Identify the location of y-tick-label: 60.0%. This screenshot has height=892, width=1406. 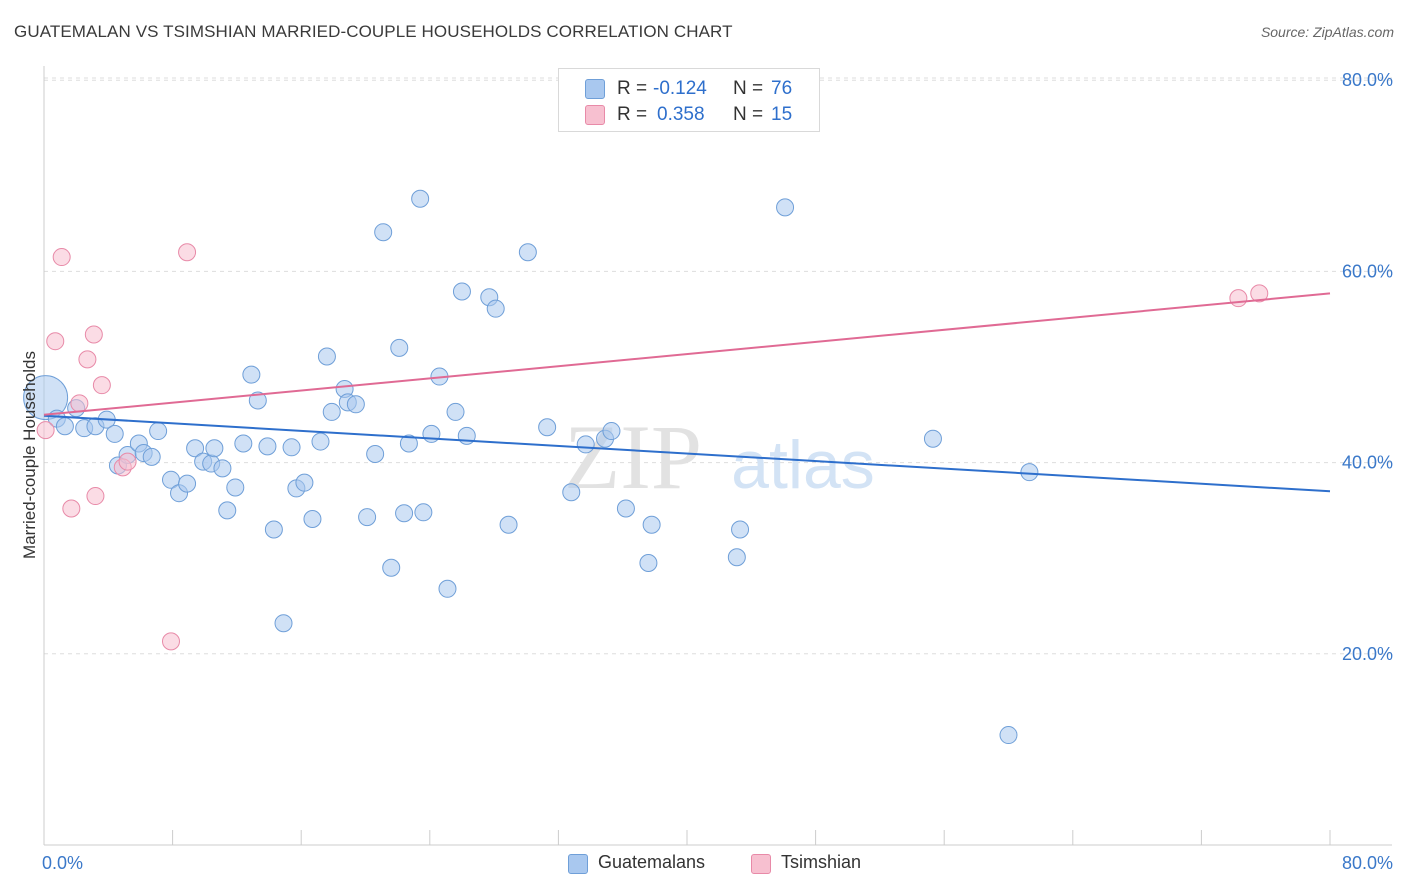
(1367, 271).